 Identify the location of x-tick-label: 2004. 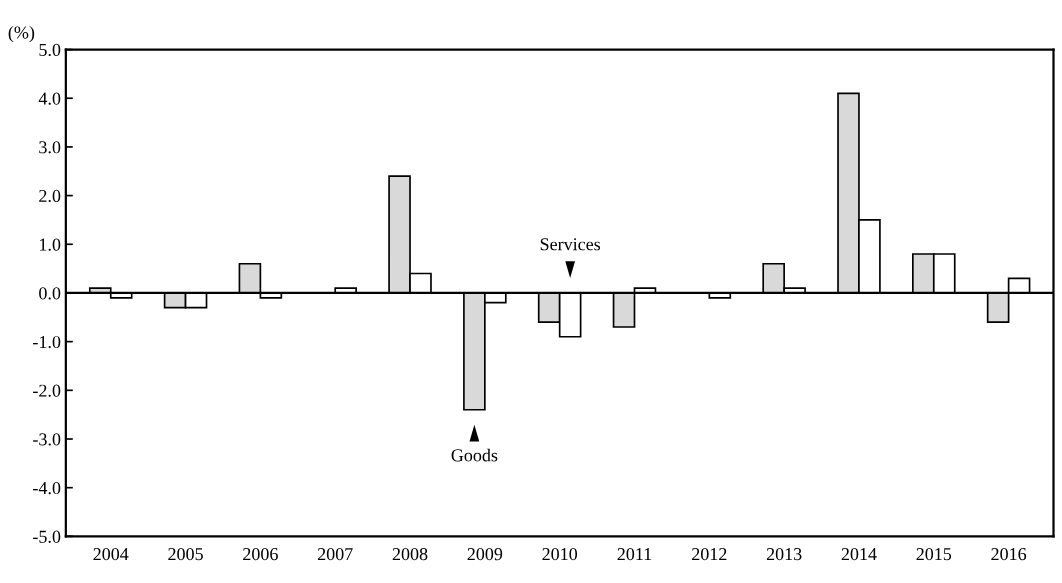
(111, 554).